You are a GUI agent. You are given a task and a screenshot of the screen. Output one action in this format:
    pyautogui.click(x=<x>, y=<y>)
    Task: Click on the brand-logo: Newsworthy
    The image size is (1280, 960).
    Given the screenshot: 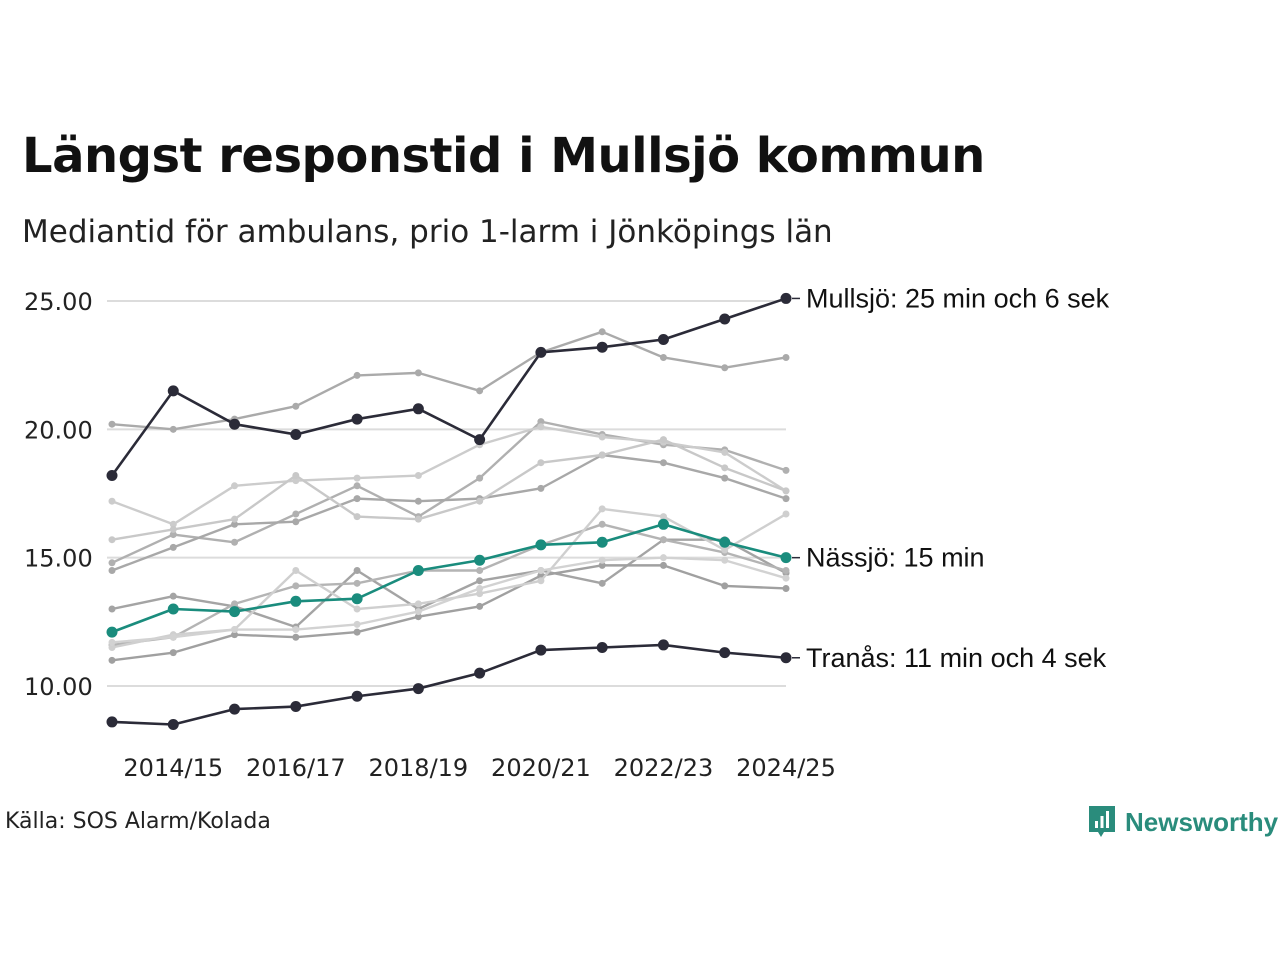 What is the action you would take?
    pyautogui.click(x=1182, y=822)
    